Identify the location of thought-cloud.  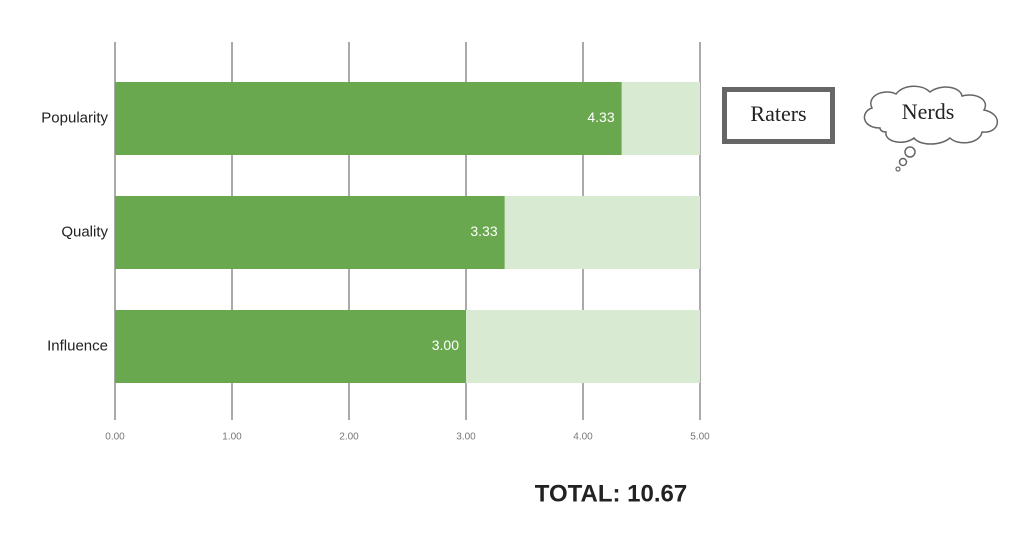
(930, 115).